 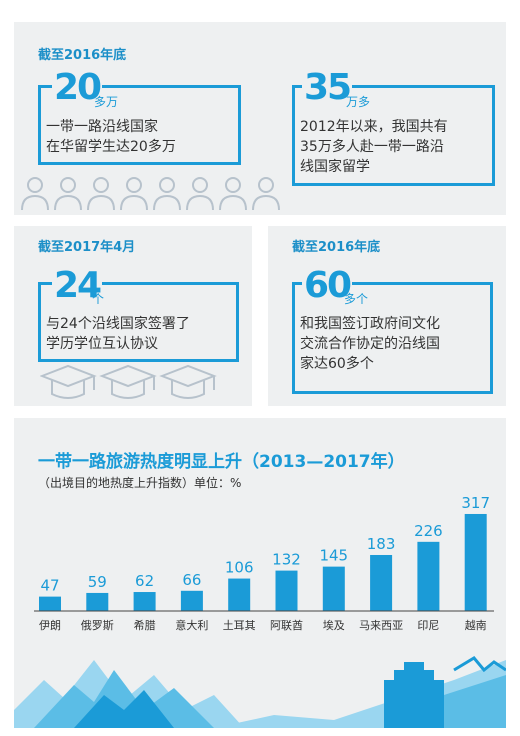 I want to click on bar-value-label: 47, so click(x=49, y=586).